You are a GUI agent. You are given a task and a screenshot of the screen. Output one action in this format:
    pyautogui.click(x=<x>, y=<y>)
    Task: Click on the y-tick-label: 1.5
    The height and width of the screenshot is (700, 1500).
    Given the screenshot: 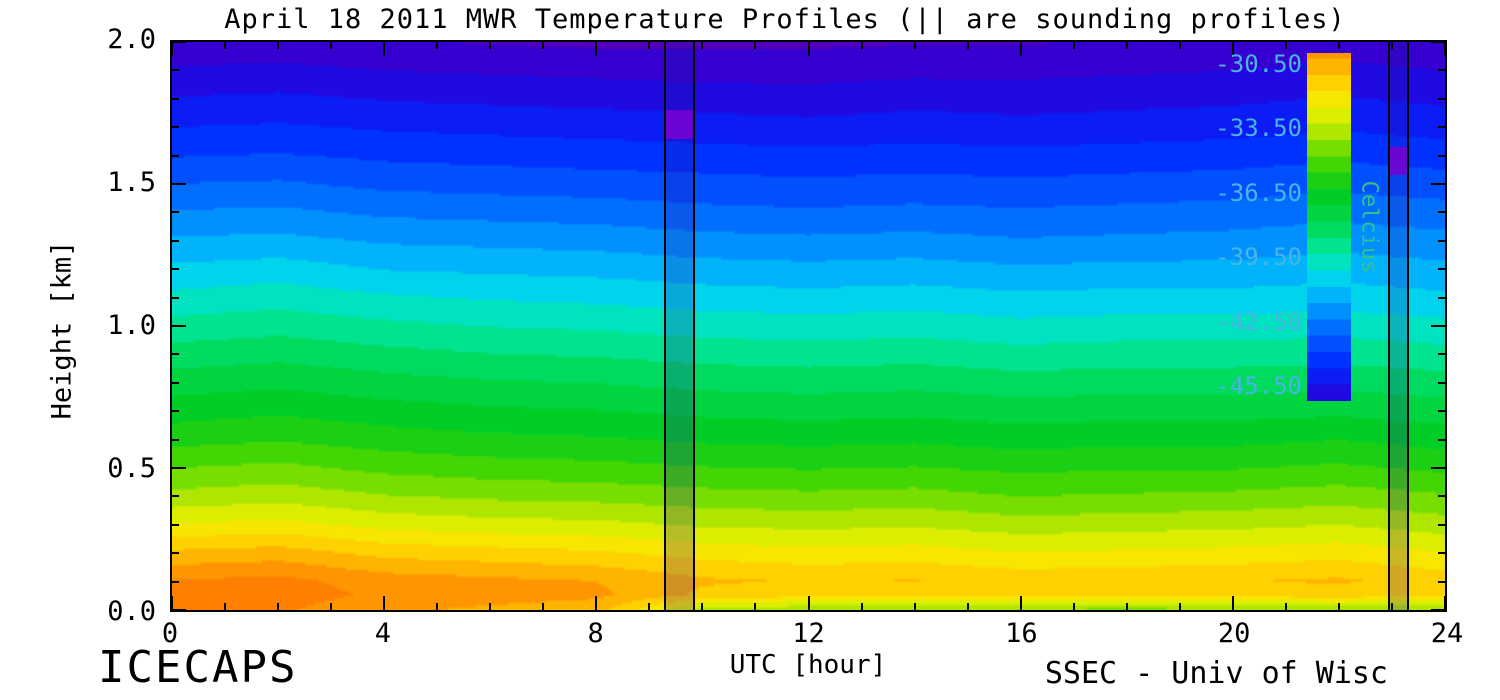 What is the action you would take?
    pyautogui.click(x=131, y=182)
    